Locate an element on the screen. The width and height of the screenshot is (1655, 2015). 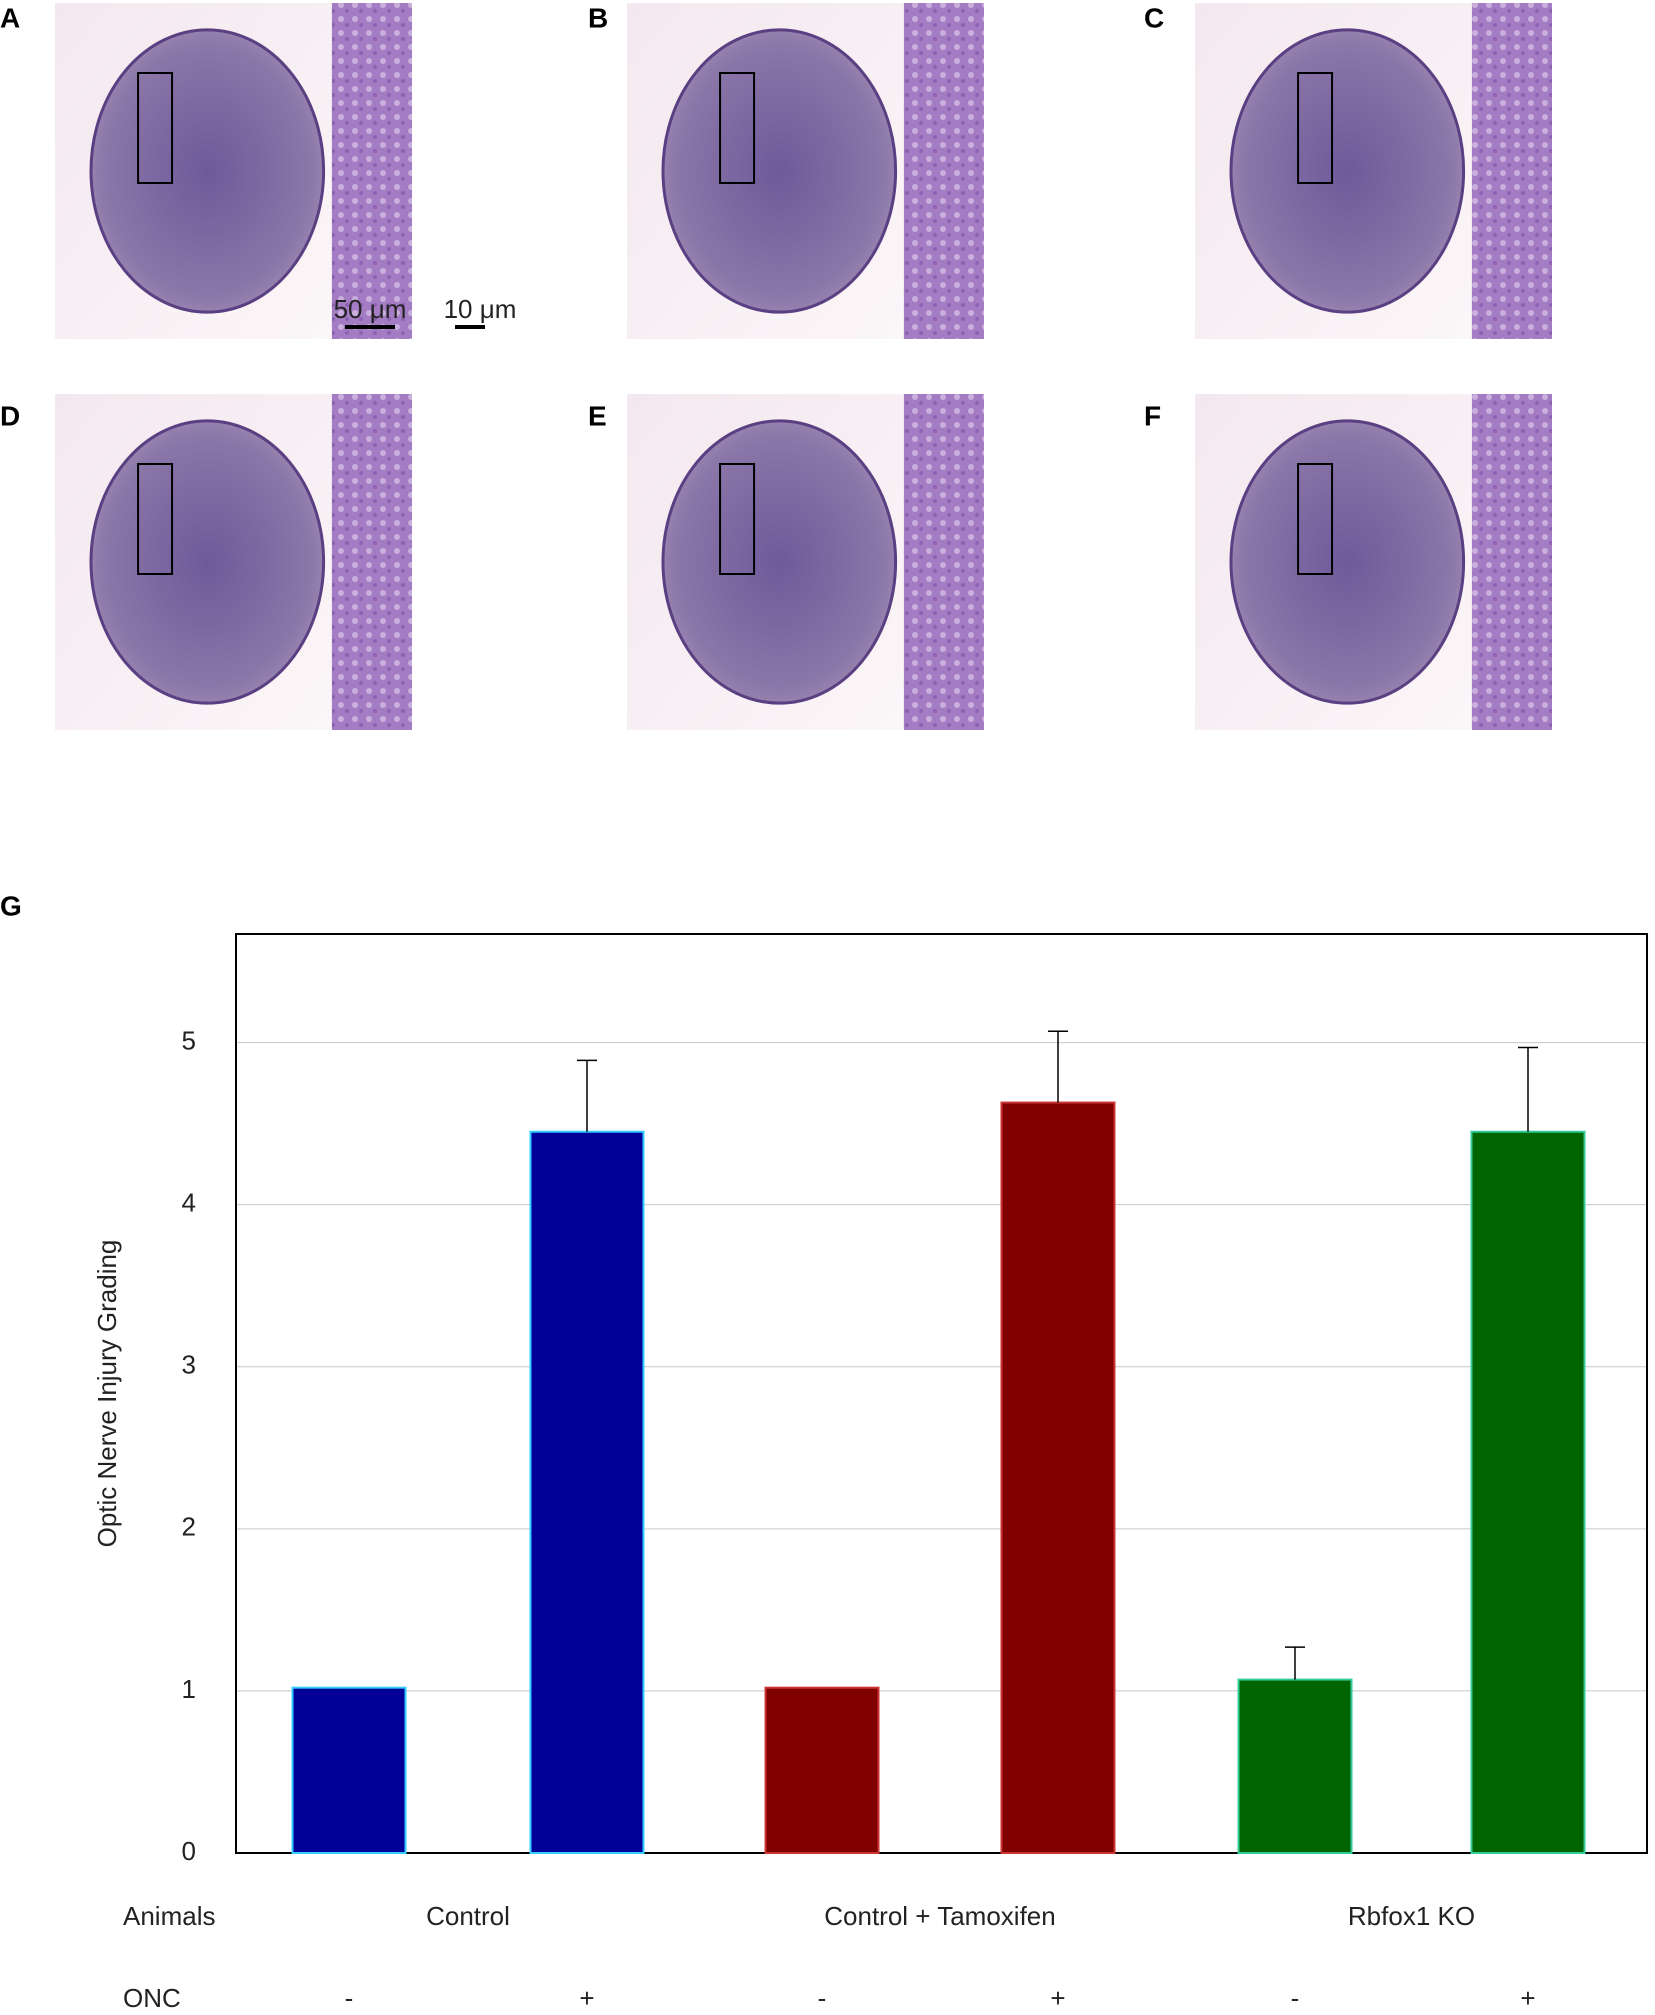
y-axis-title: Optic Nerve Injury Grading is located at coordinates (107, 1394).